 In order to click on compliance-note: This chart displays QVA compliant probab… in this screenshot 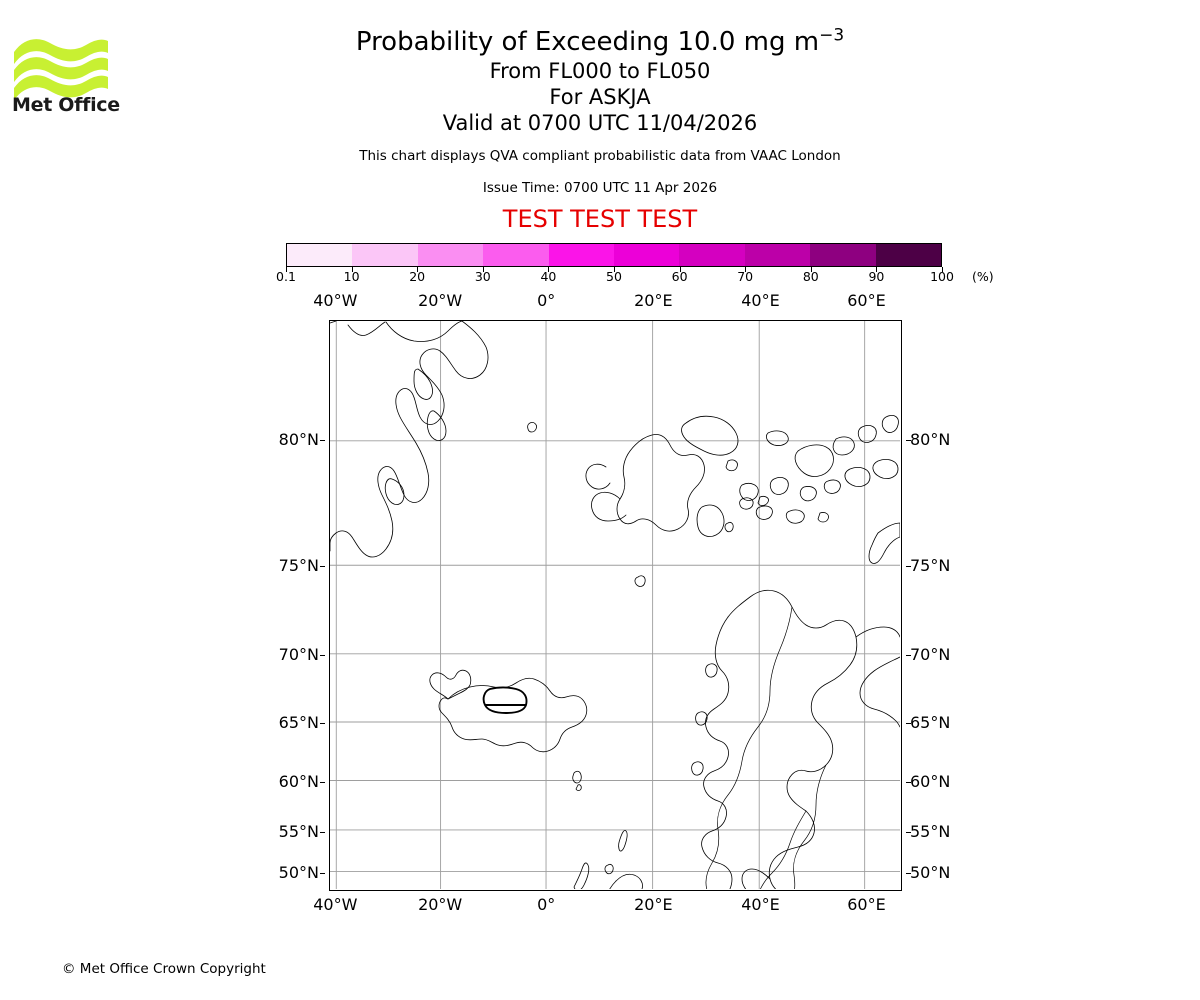, I will do `click(600, 156)`.